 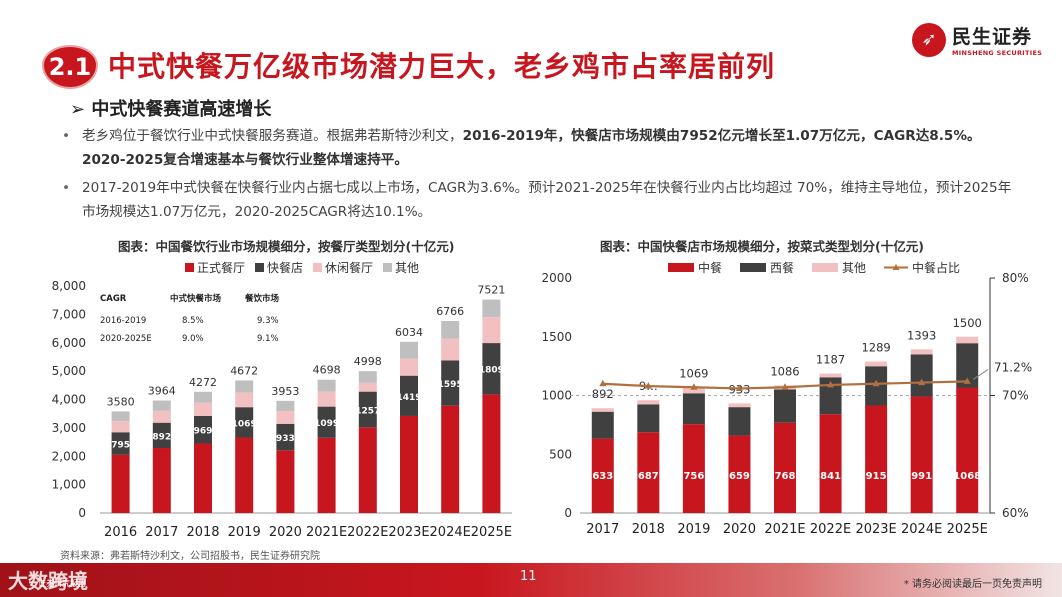 I want to click on line-end-label: 71.2%, so click(x=1013, y=367).